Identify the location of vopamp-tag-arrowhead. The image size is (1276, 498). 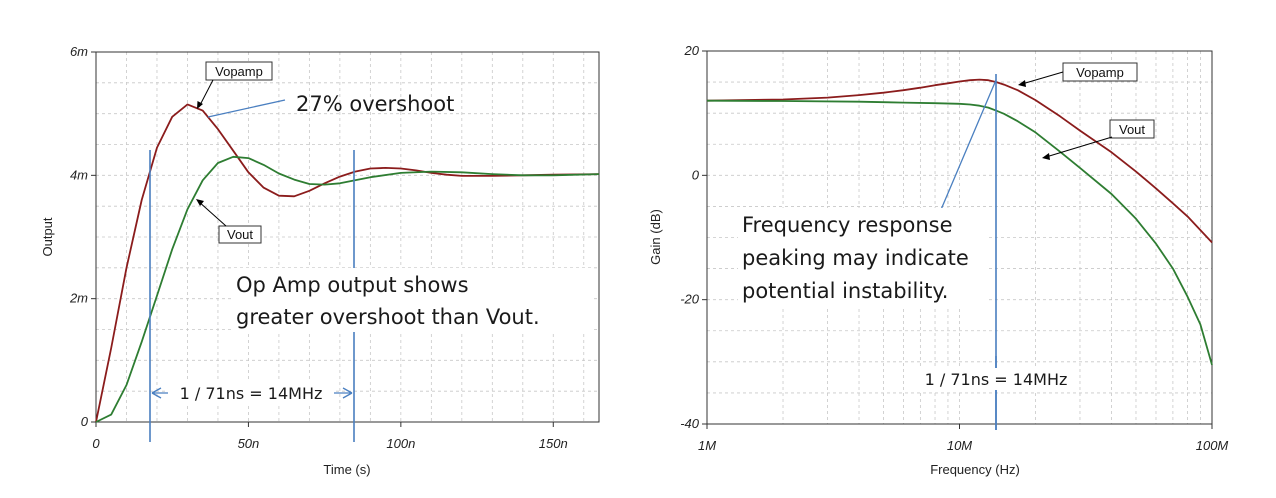
(200, 105).